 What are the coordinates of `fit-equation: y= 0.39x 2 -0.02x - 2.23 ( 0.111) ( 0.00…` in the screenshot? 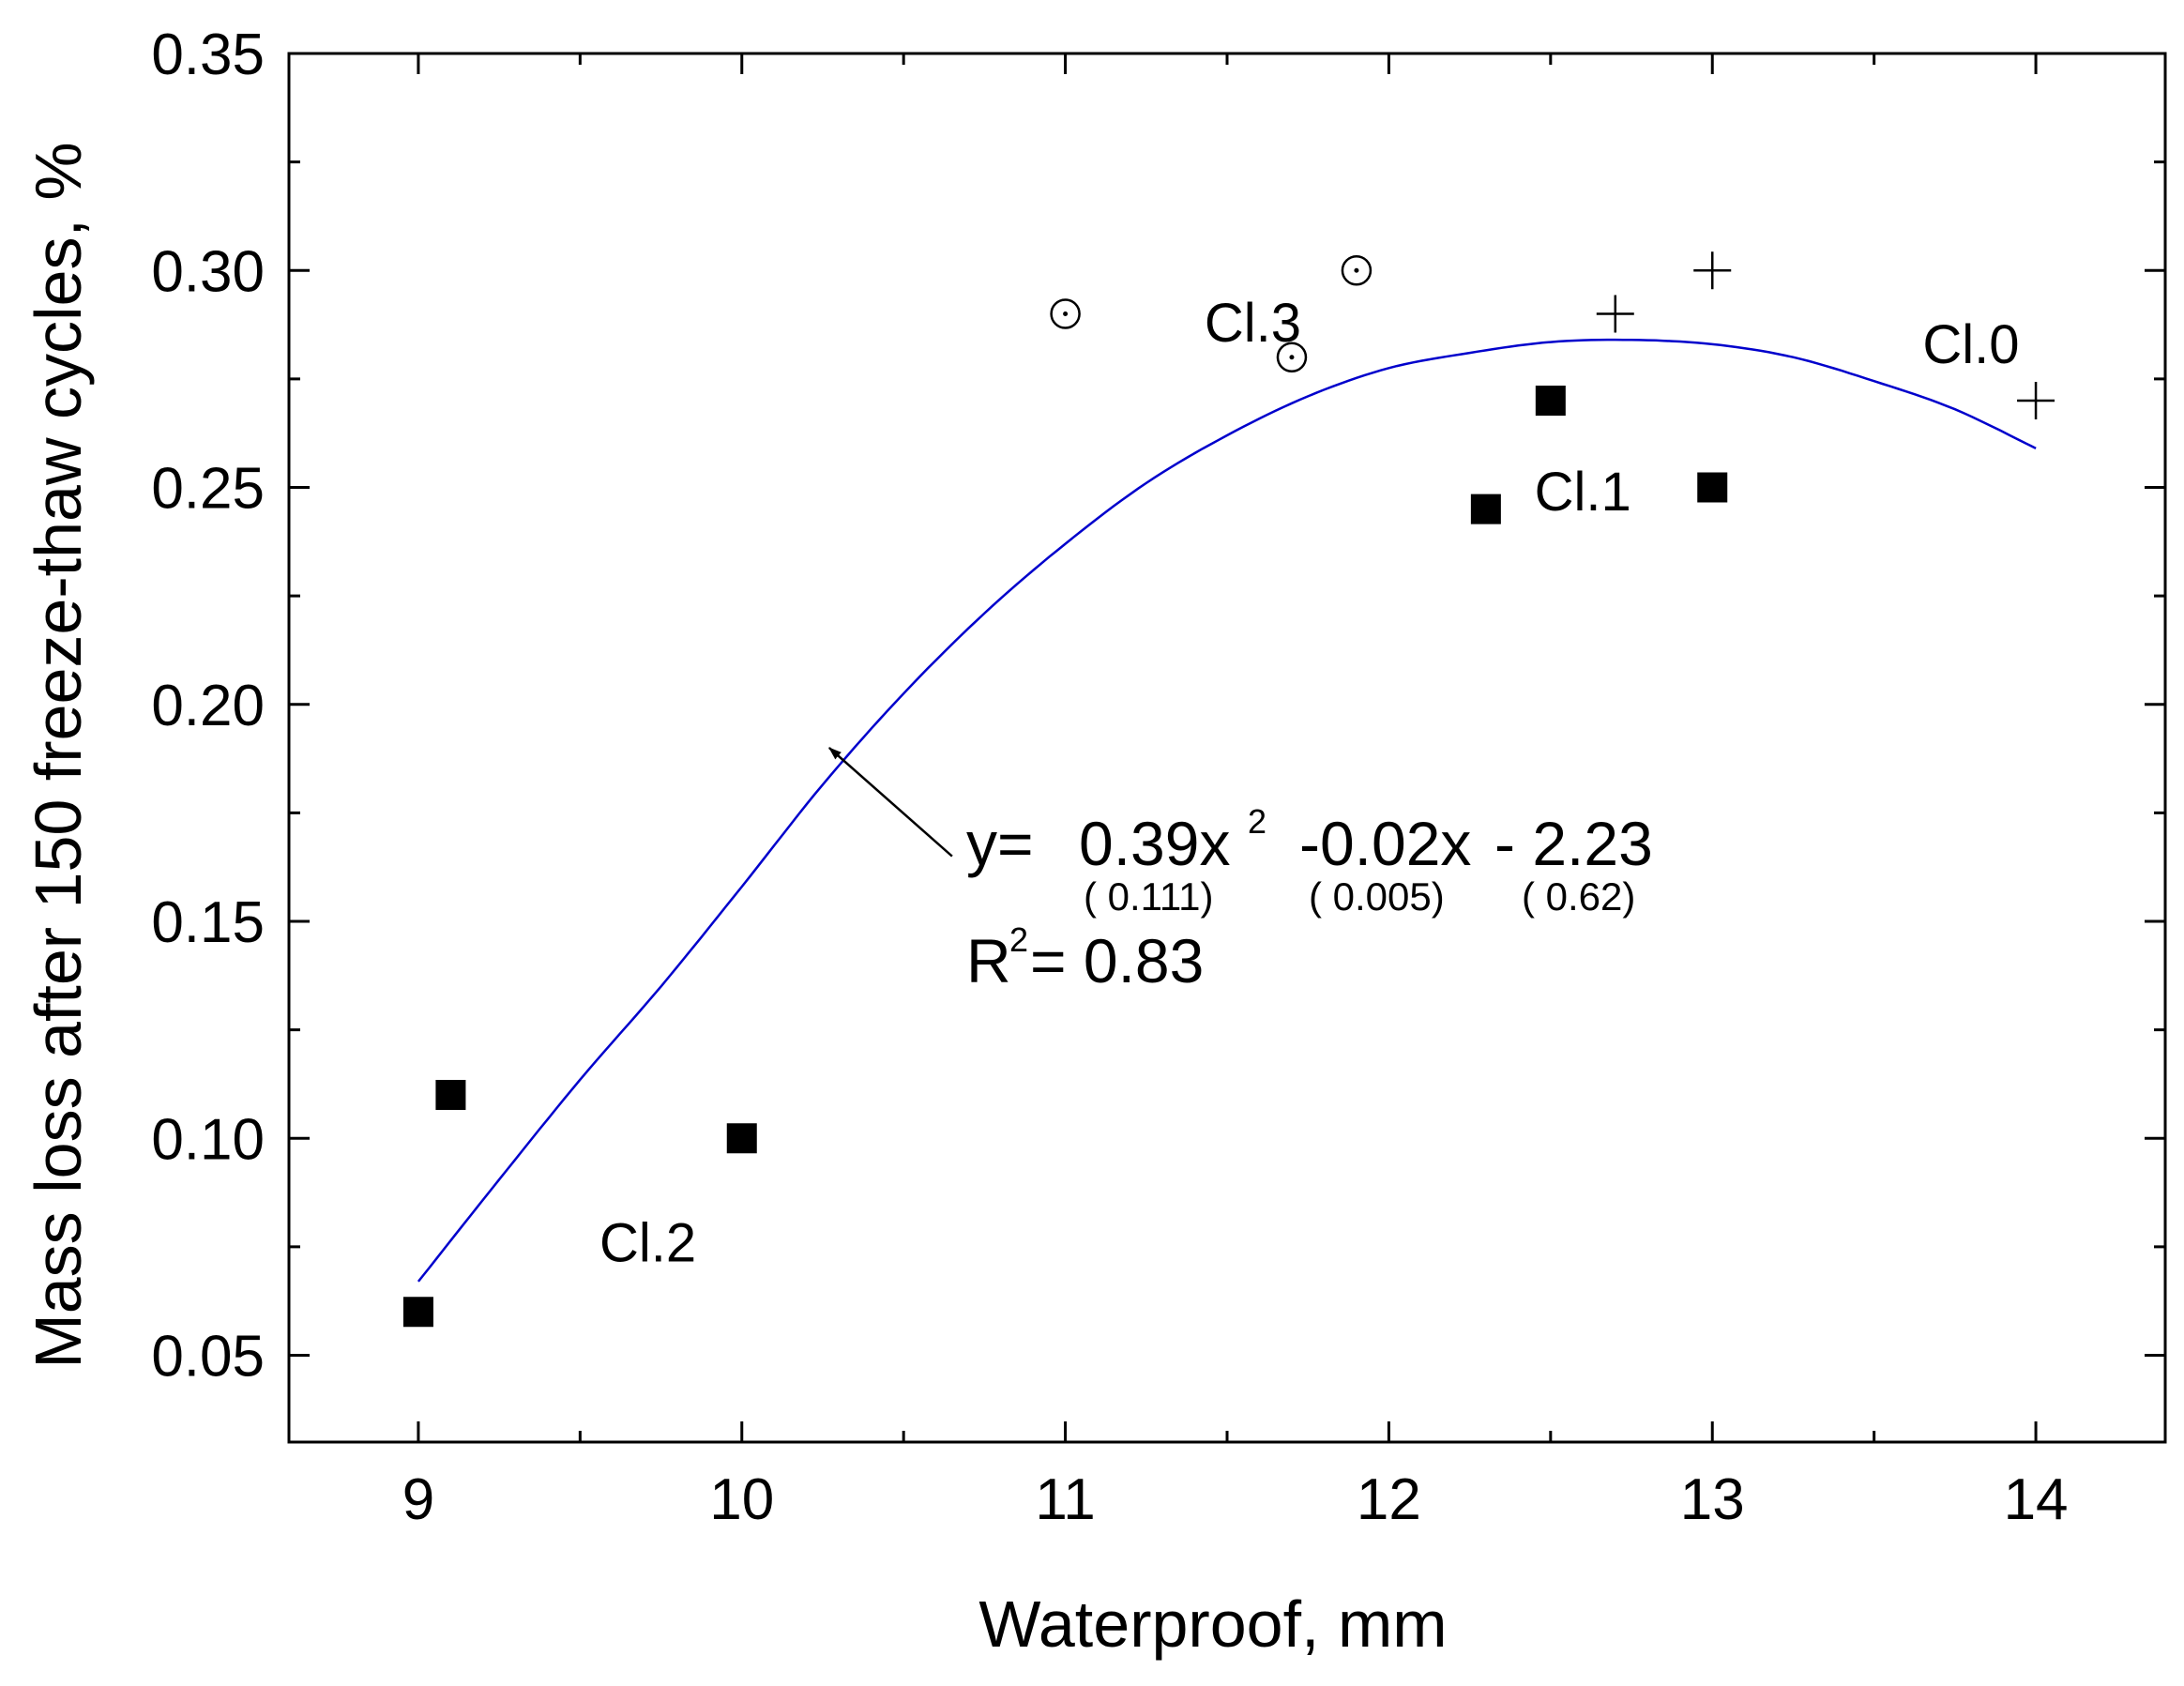 It's located at (1309, 899).